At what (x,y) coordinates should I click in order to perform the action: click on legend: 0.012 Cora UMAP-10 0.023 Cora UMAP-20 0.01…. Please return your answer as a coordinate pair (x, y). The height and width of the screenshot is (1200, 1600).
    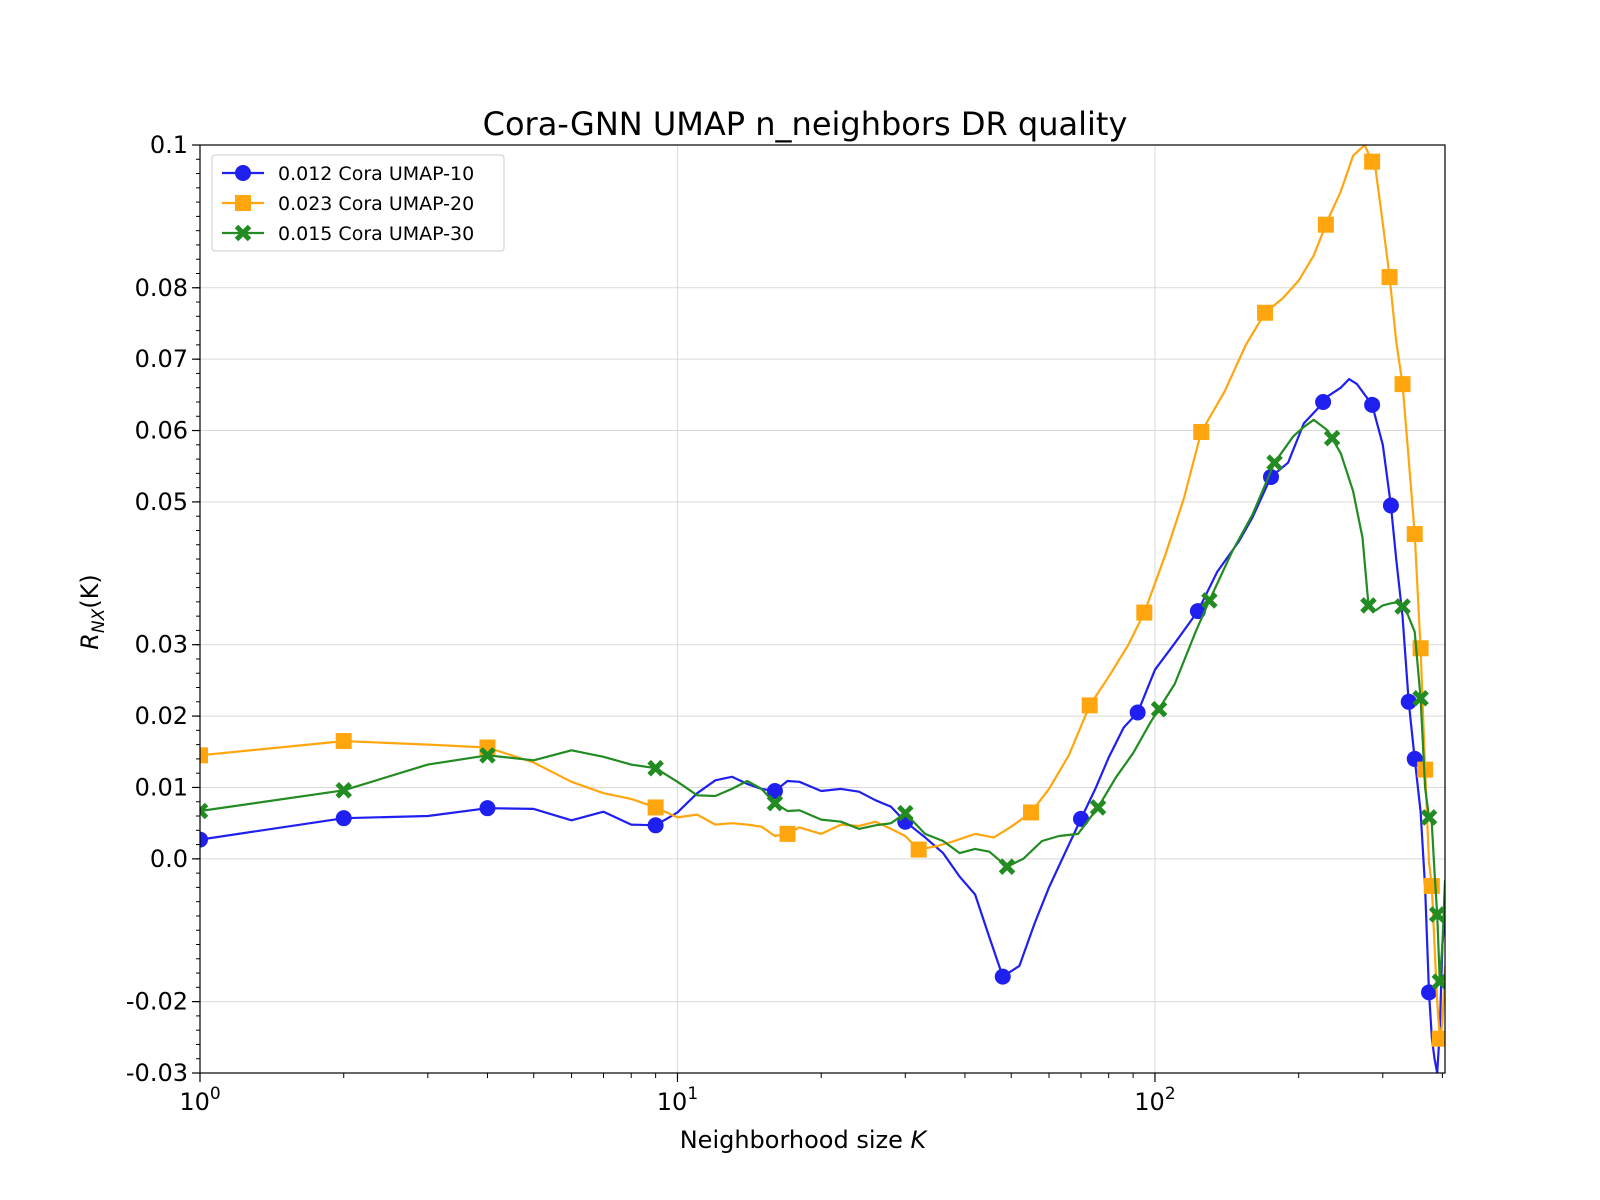
    Looking at the image, I should click on (358, 203).